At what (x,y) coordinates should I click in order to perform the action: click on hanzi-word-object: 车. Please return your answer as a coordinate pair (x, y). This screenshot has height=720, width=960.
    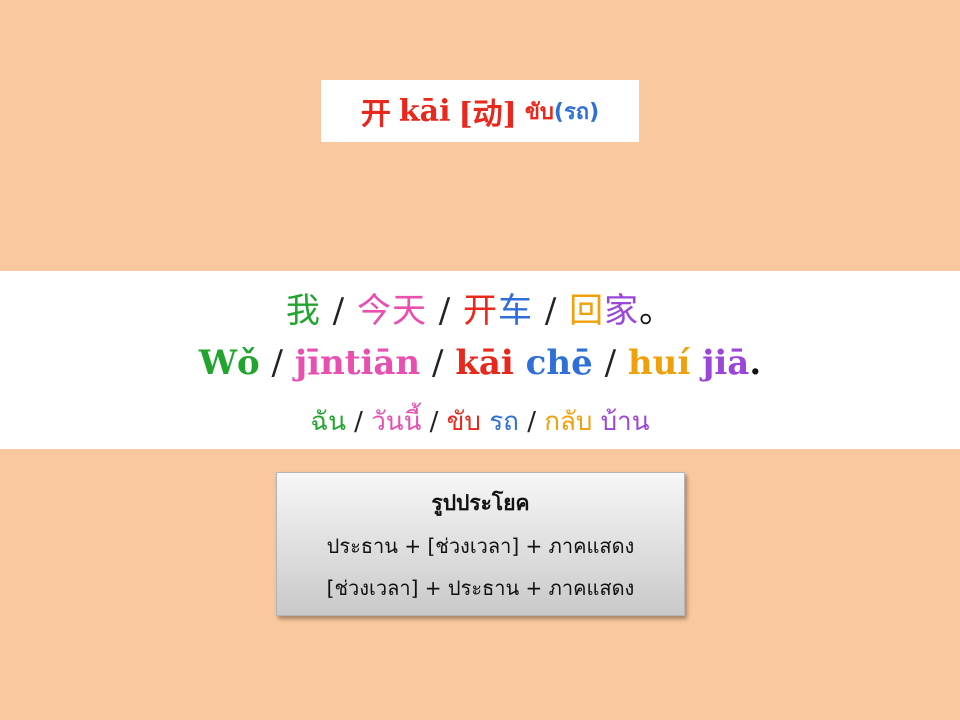
    Looking at the image, I should click on (516, 311).